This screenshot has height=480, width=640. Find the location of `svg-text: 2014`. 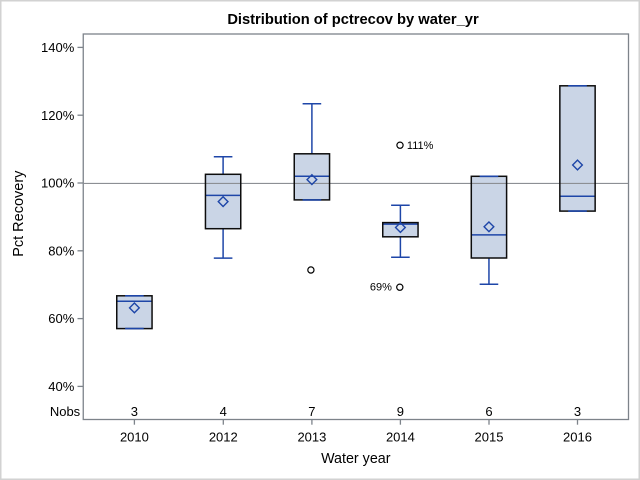

svg-text: 2014 is located at coordinates (400, 436).